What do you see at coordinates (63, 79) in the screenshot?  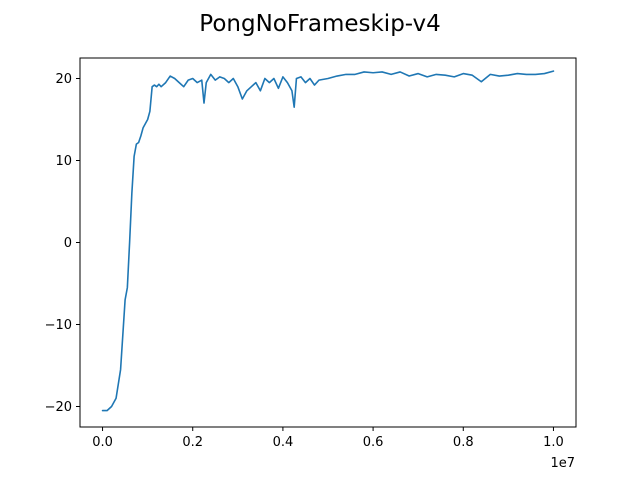 I see `y-tick-label: 20` at bounding box center [63, 79].